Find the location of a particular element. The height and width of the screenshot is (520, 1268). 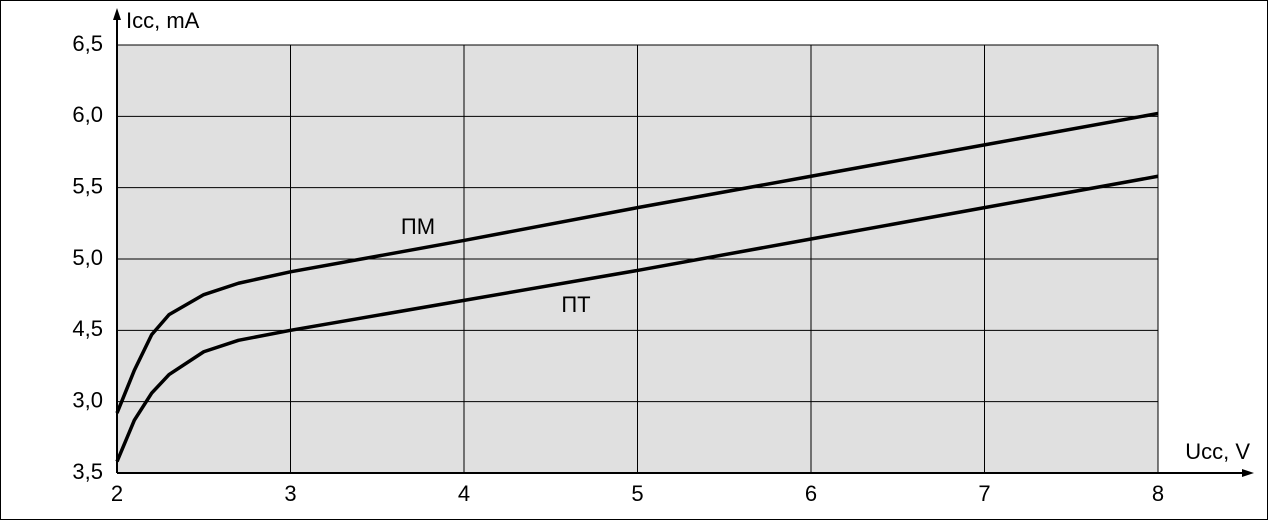

x-axis-label: Ucc, V is located at coordinates (1217, 451).